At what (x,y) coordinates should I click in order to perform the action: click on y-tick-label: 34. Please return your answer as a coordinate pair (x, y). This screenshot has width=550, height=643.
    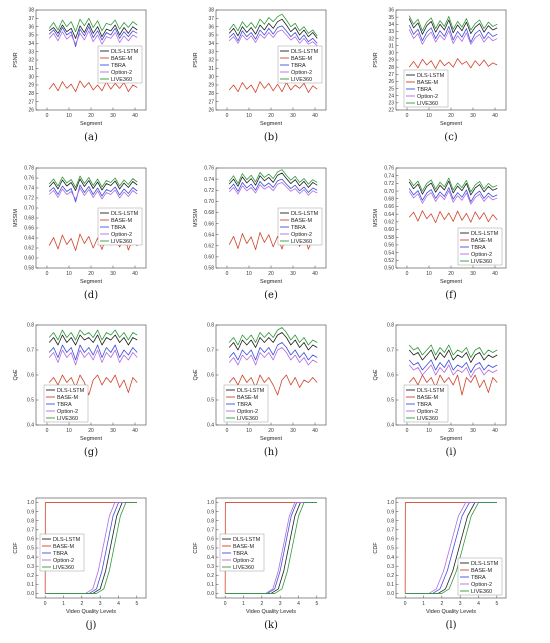
    Looking at the image, I should click on (31, 44).